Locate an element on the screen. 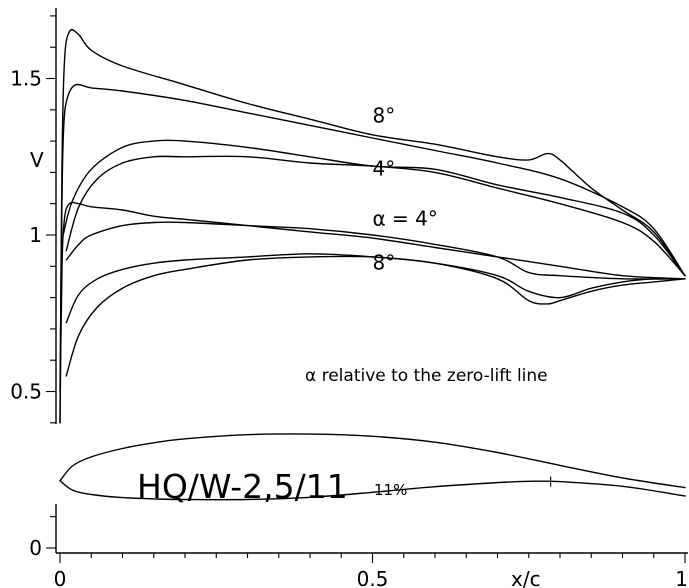  alpha-note: α relative to the zero-lift line is located at coordinates (426, 376).